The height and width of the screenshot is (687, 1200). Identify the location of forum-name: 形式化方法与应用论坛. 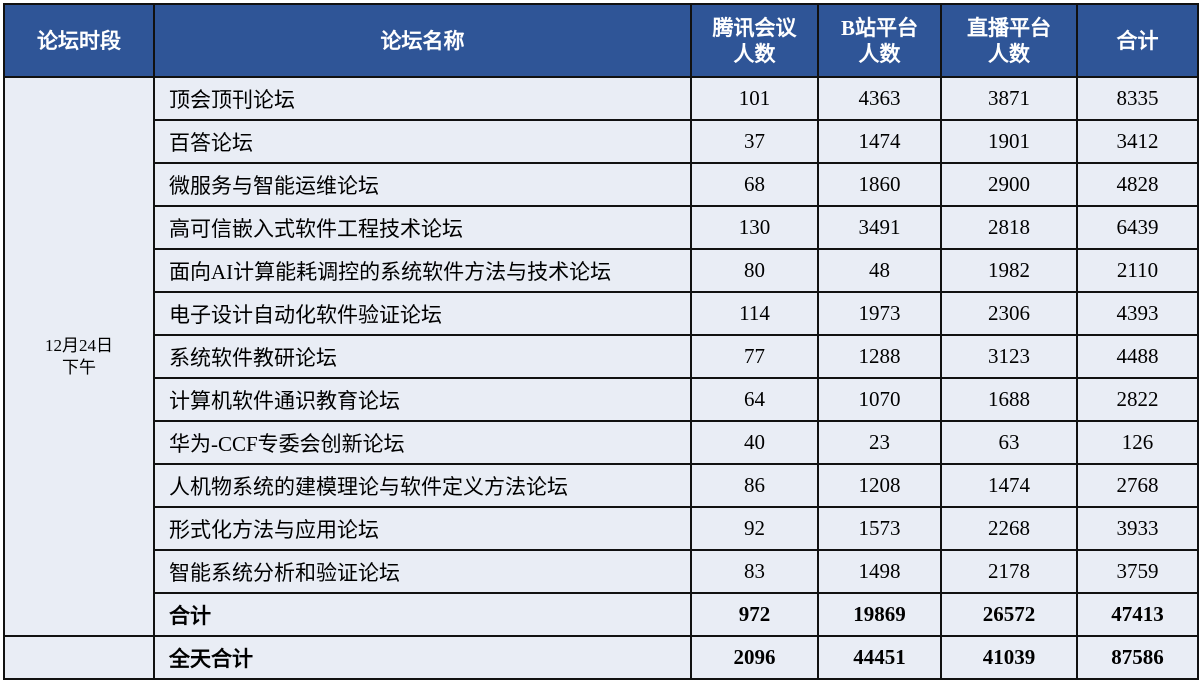
(422, 528).